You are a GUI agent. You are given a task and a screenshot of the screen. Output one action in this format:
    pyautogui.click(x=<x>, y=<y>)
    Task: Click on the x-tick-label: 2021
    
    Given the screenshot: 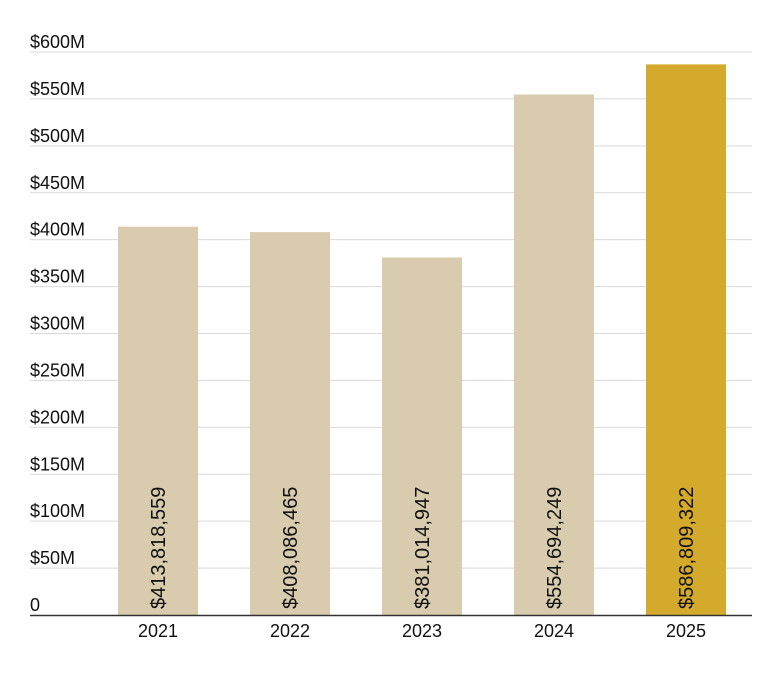 What is the action you would take?
    pyautogui.click(x=158, y=631)
    